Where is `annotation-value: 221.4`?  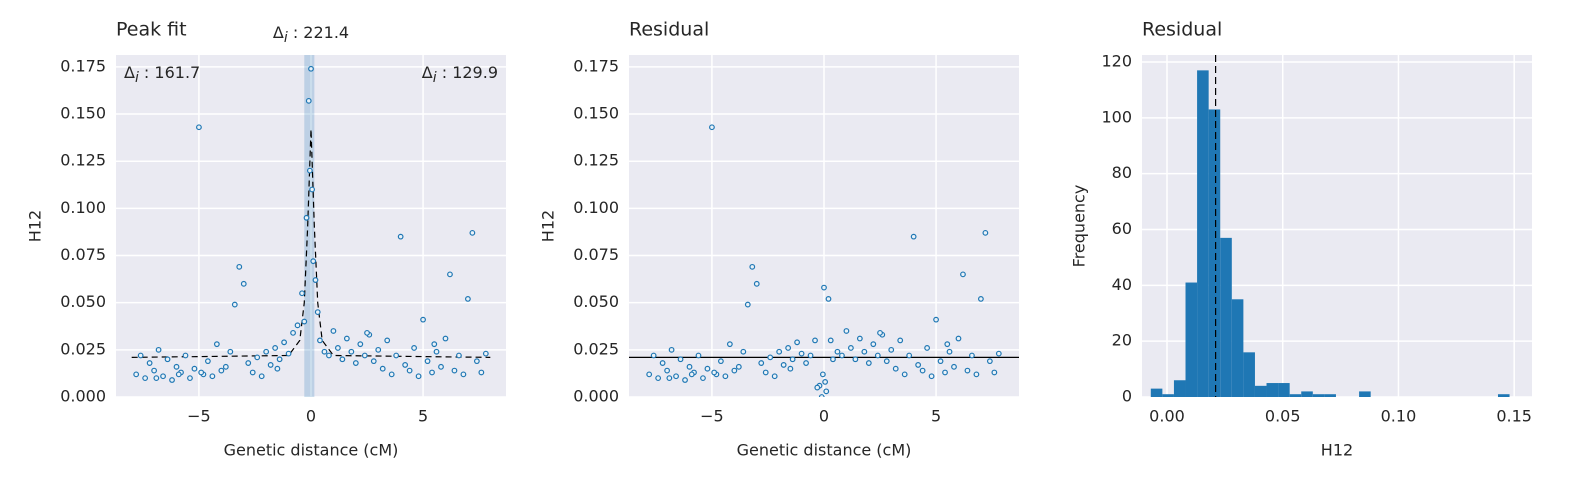 annotation-value: 221.4 is located at coordinates (326, 32).